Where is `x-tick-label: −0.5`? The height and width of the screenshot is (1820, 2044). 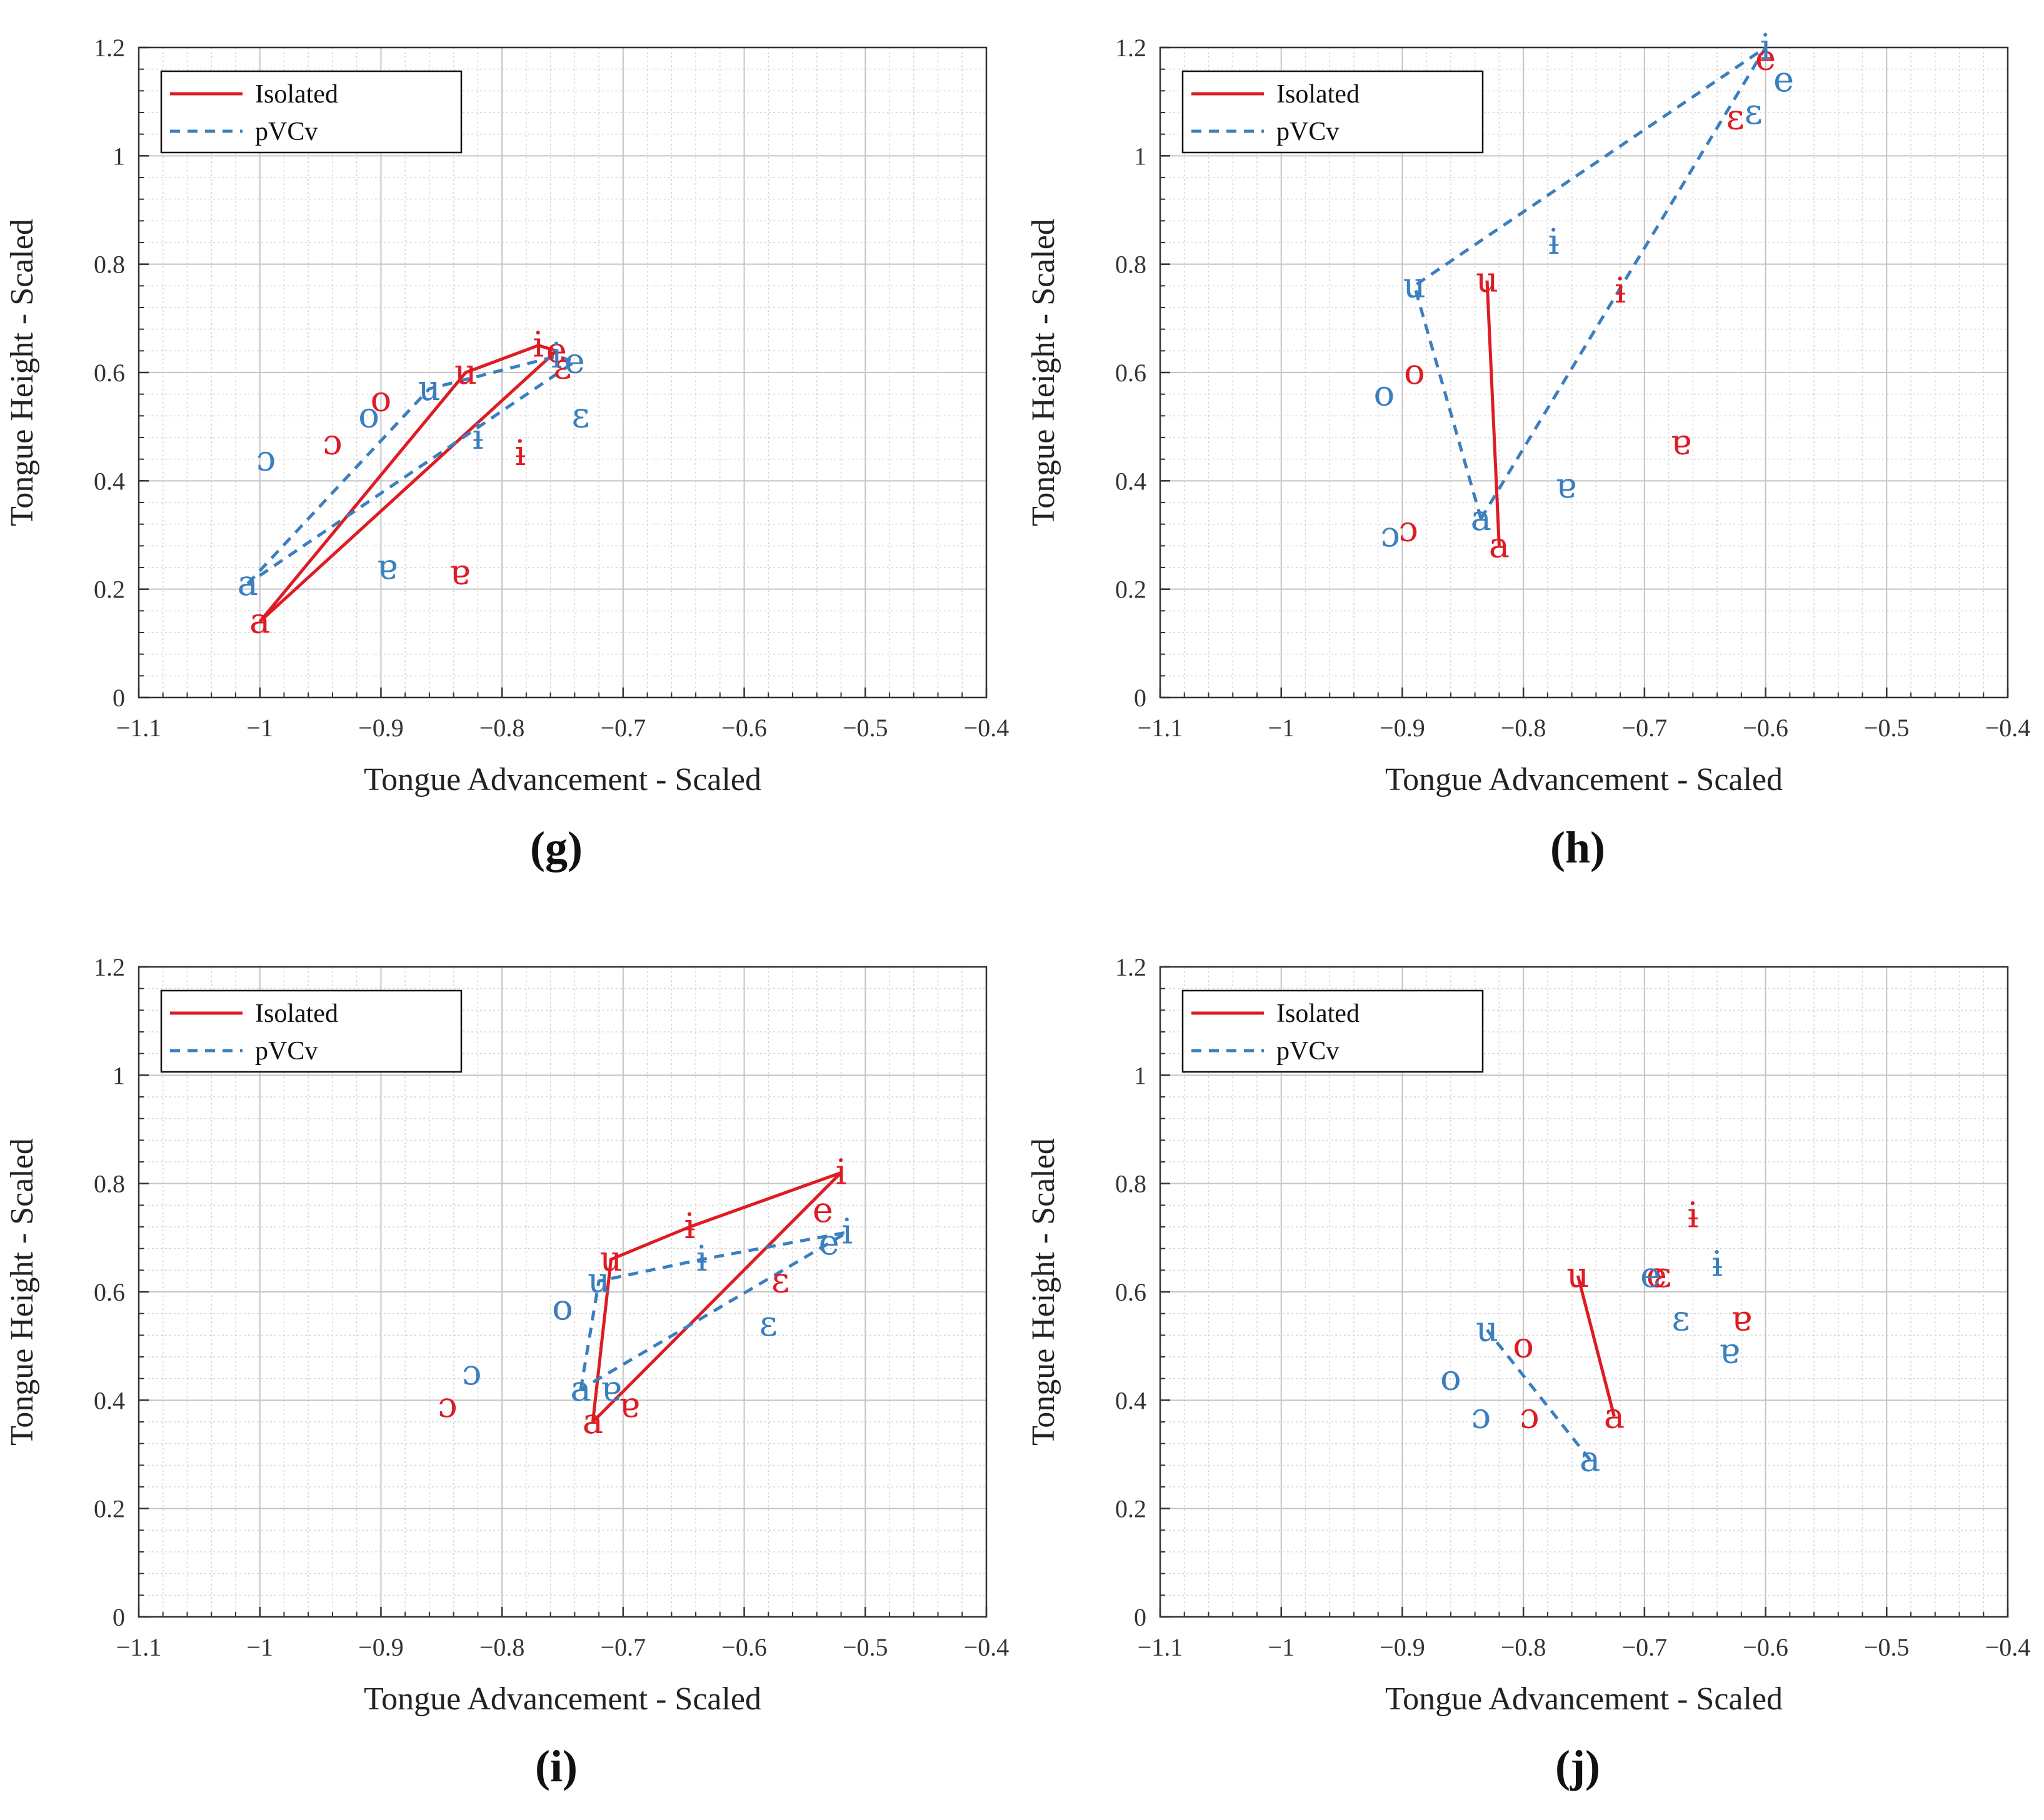 x-tick-label: −0.5 is located at coordinates (866, 1647).